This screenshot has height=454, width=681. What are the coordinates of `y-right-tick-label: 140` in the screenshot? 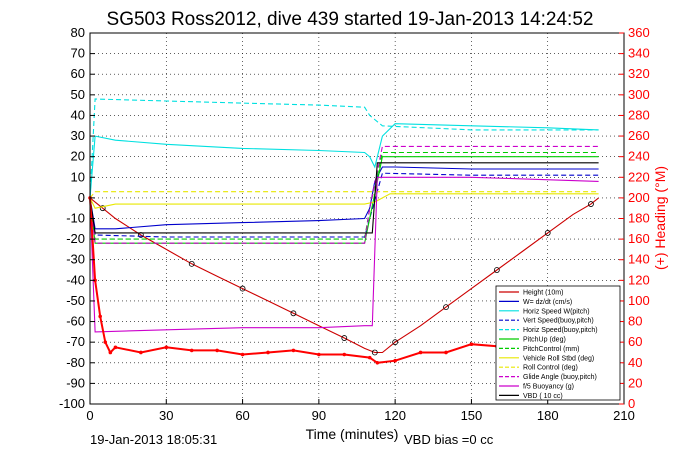 It's located at (639, 259).